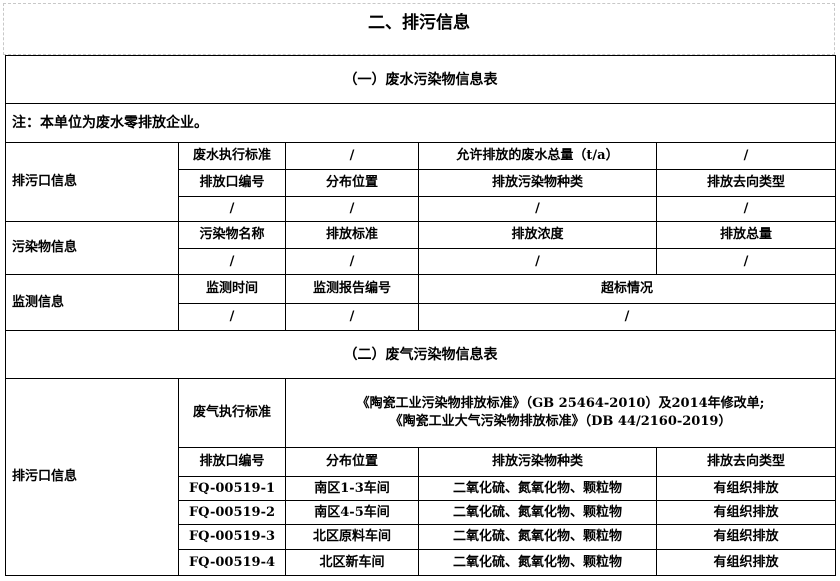  I want to click on standard-line: 《陶瓷工业大气污染物排放标准》（DB 44/2160-2019）, so click(560, 421).